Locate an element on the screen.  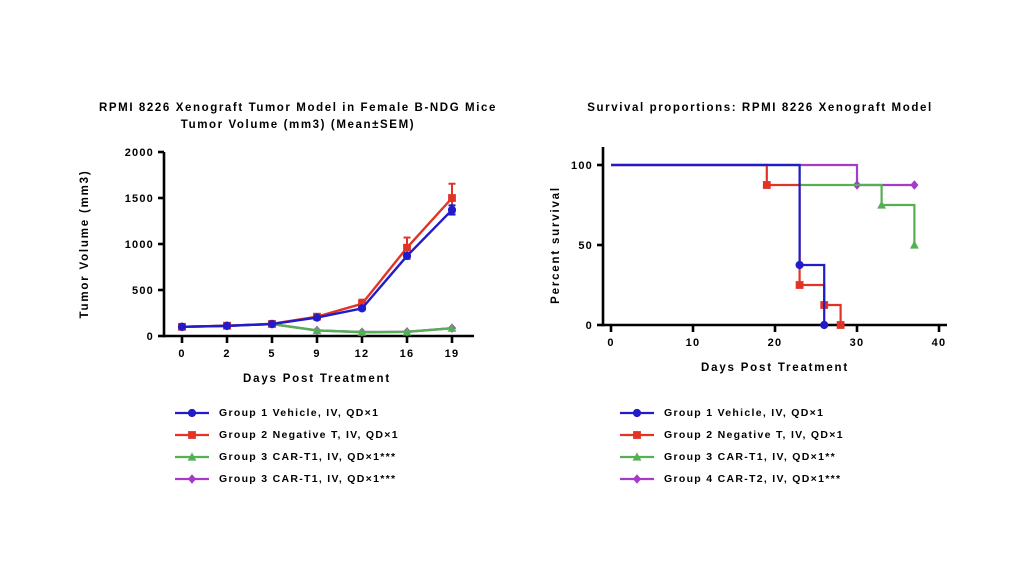
tumor-chart-title-line2: Tumor Volume (mm3) (Mean±SEM) is located at coordinates (298, 125).